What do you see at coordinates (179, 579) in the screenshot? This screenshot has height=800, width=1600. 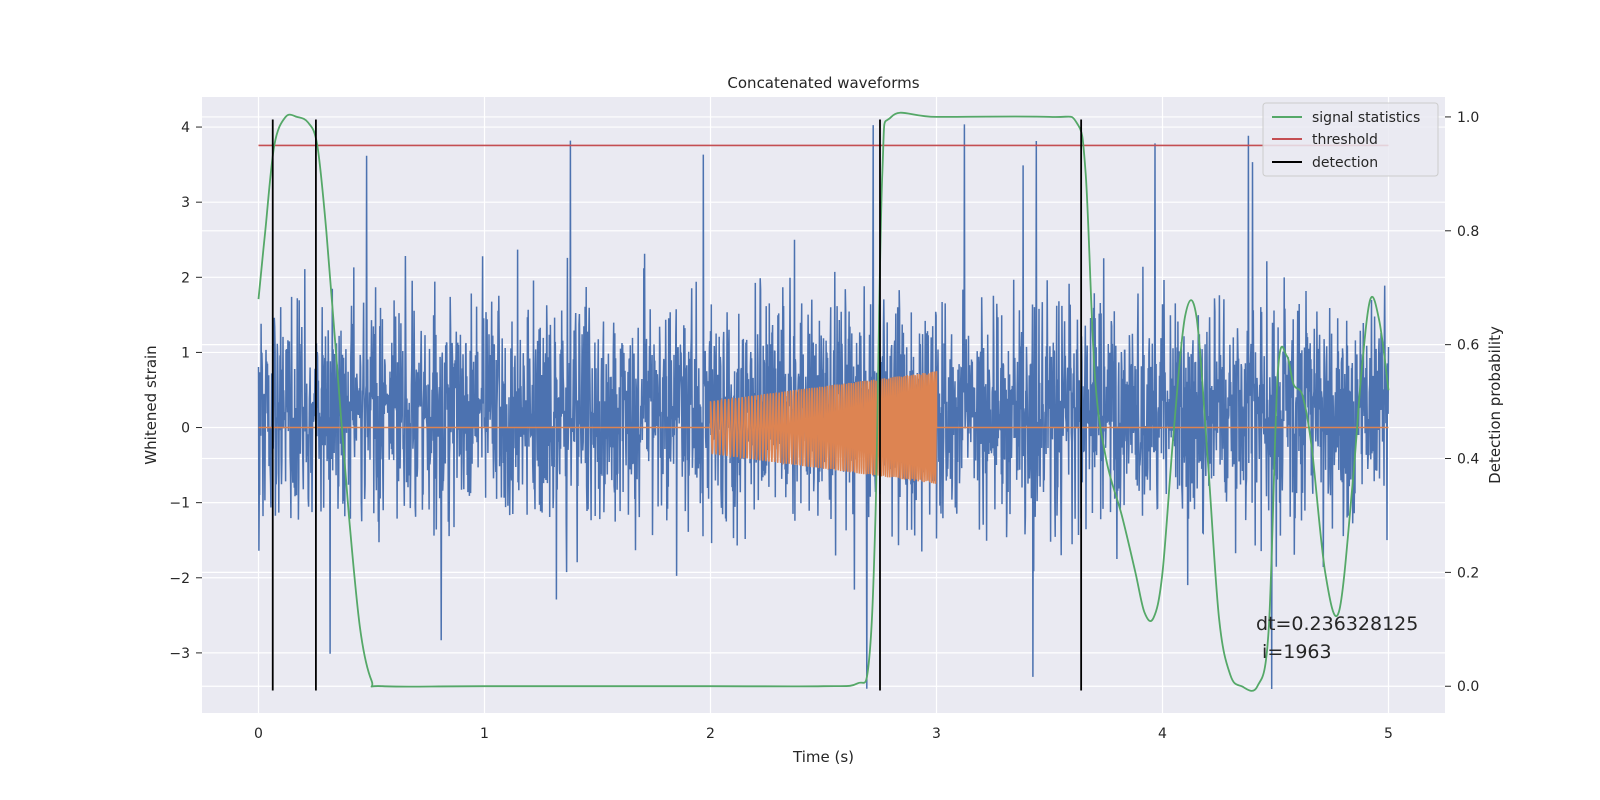 I see `y-tick-label: −2` at bounding box center [179, 579].